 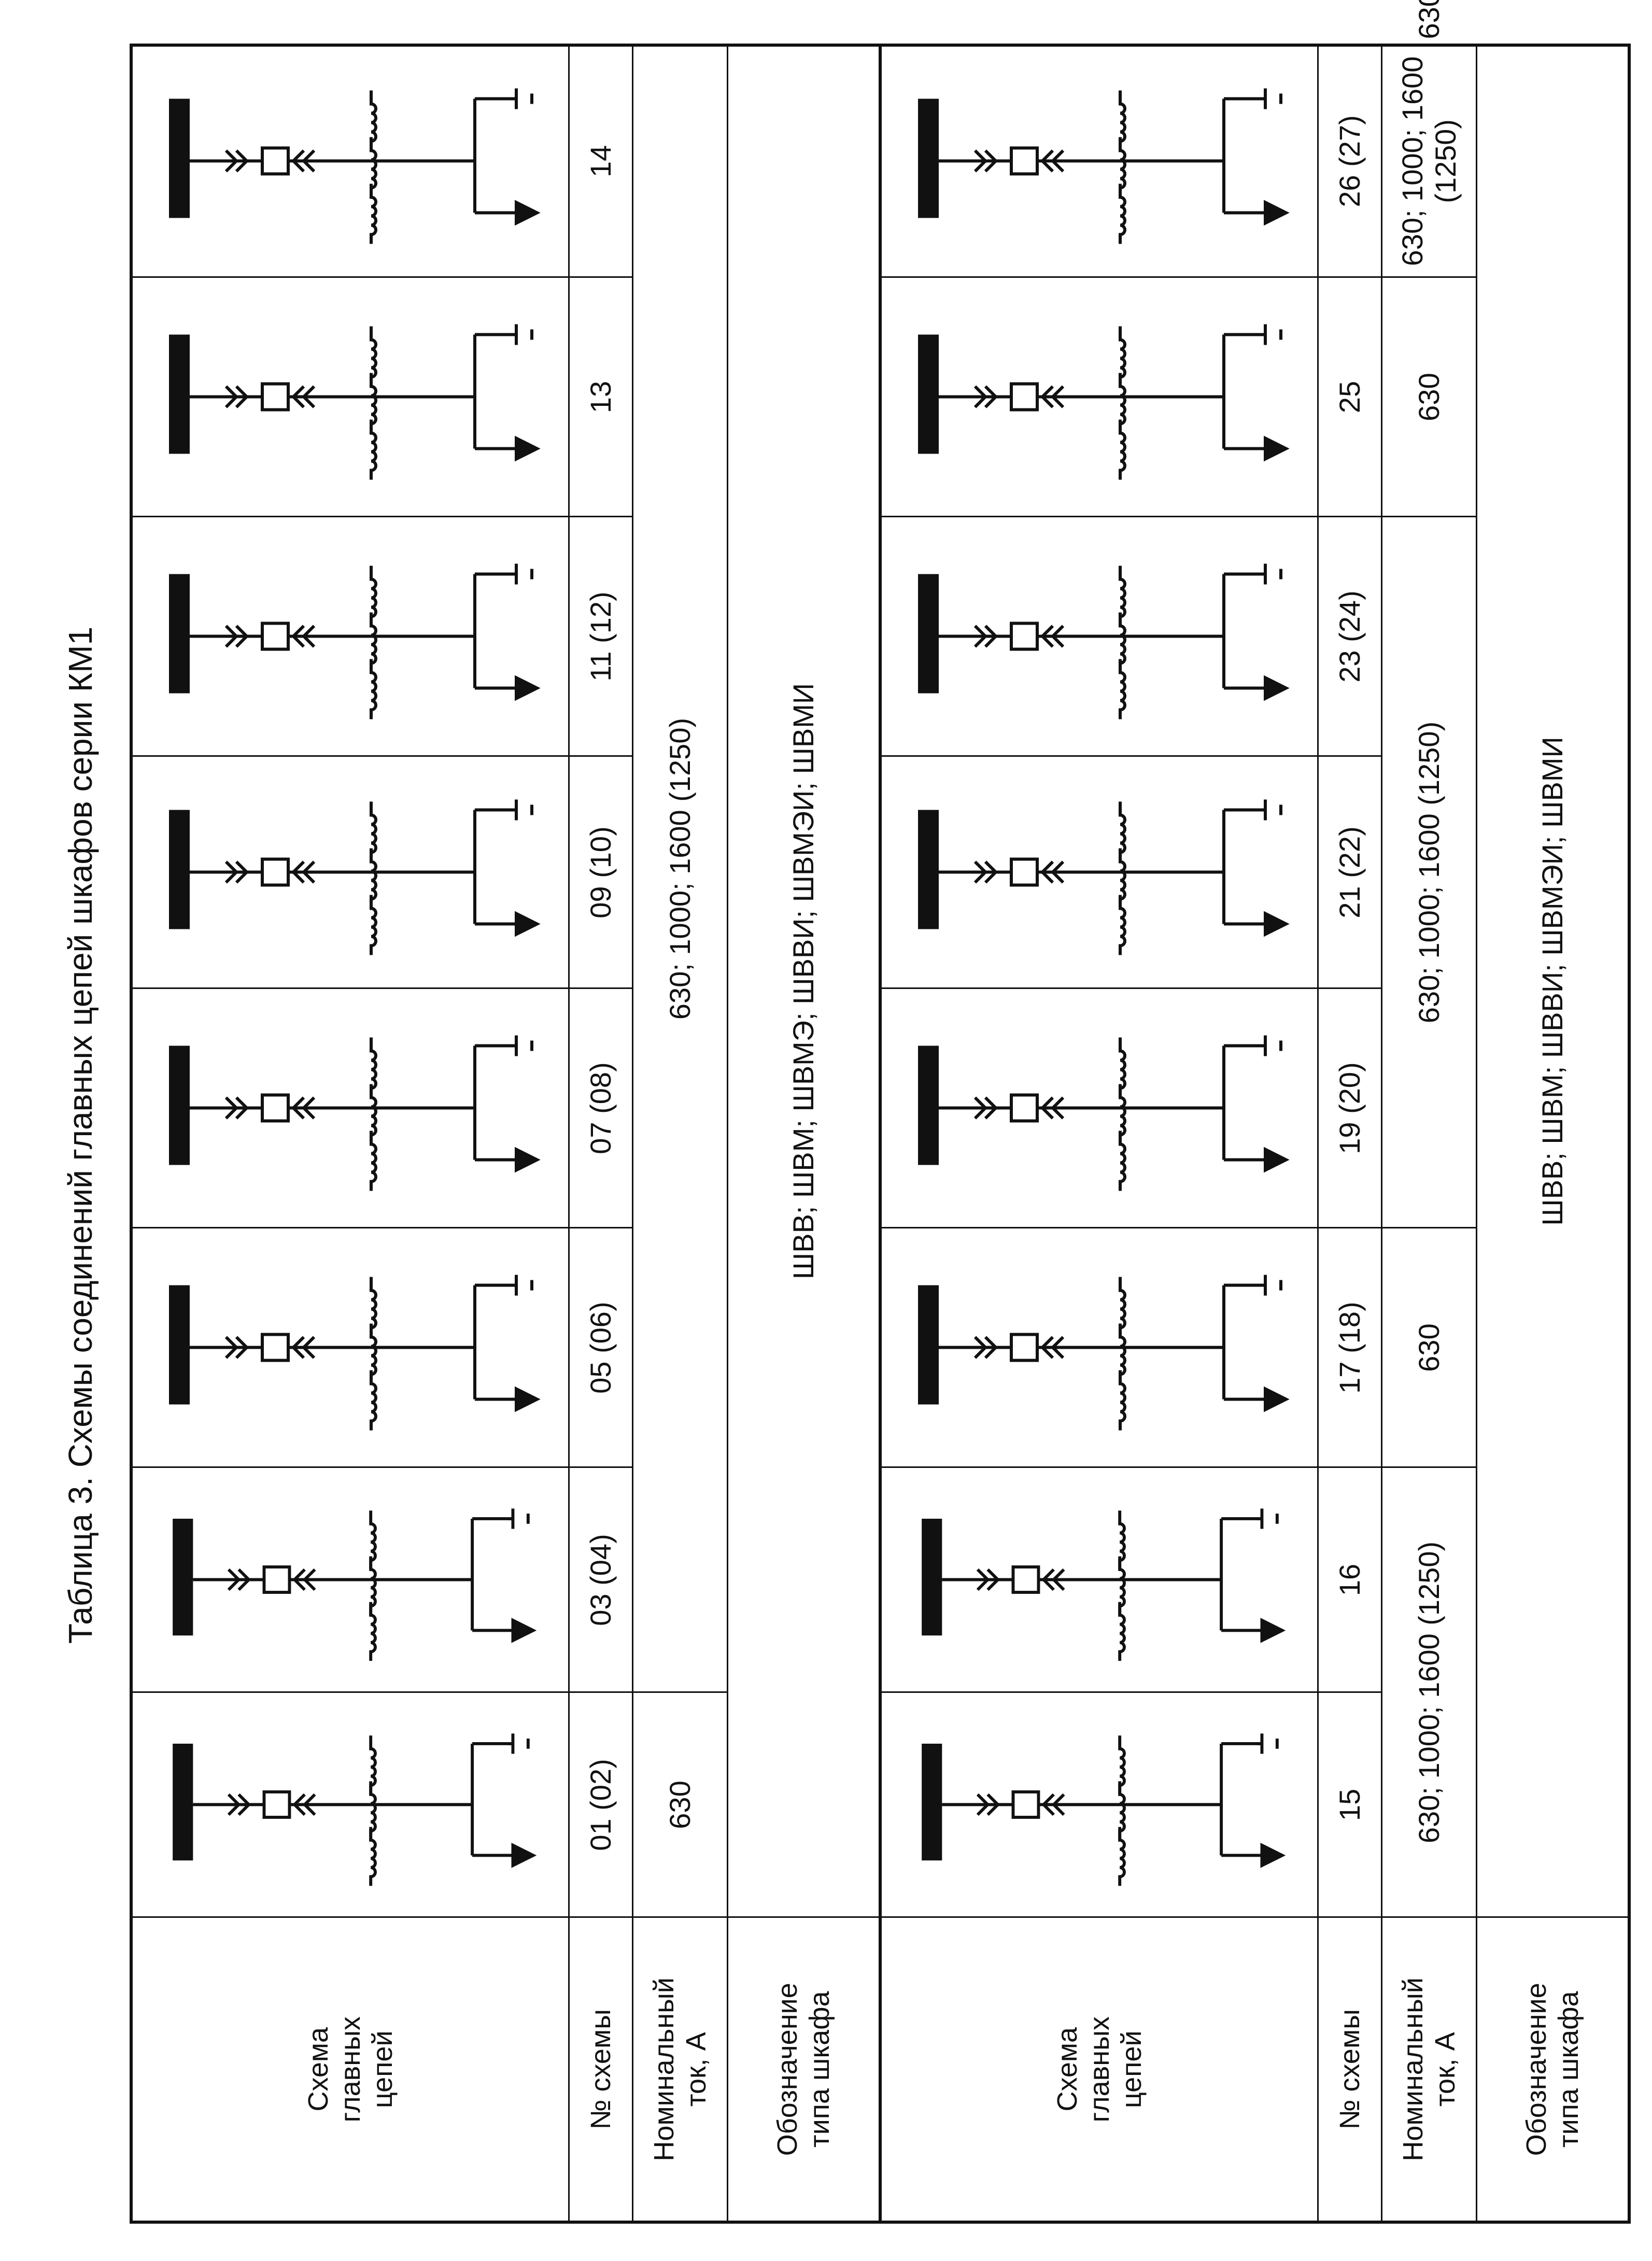 I want to click on scheme-number: 17 (18), so click(x=1350, y=1348).